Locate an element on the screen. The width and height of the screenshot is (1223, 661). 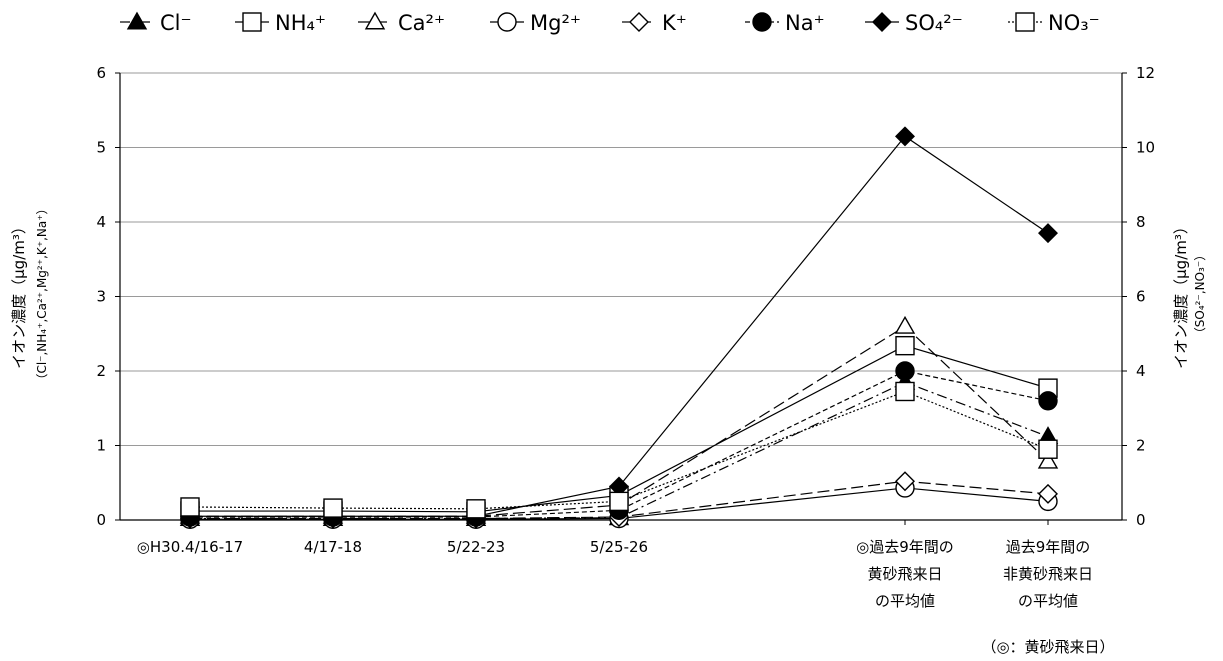
left-tick-label: 6 is located at coordinates (101, 73).